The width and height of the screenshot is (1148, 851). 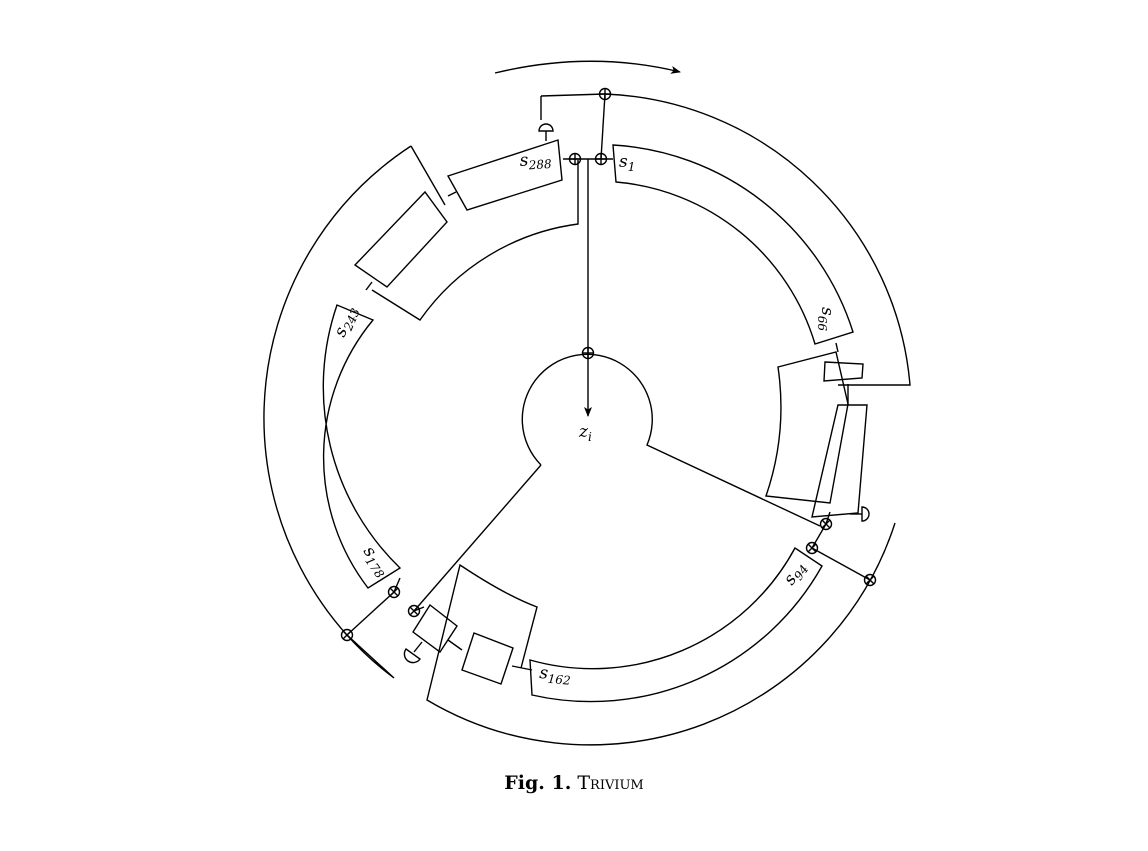 I want to click on register-a-s70-s93, so click(x=839, y=461).